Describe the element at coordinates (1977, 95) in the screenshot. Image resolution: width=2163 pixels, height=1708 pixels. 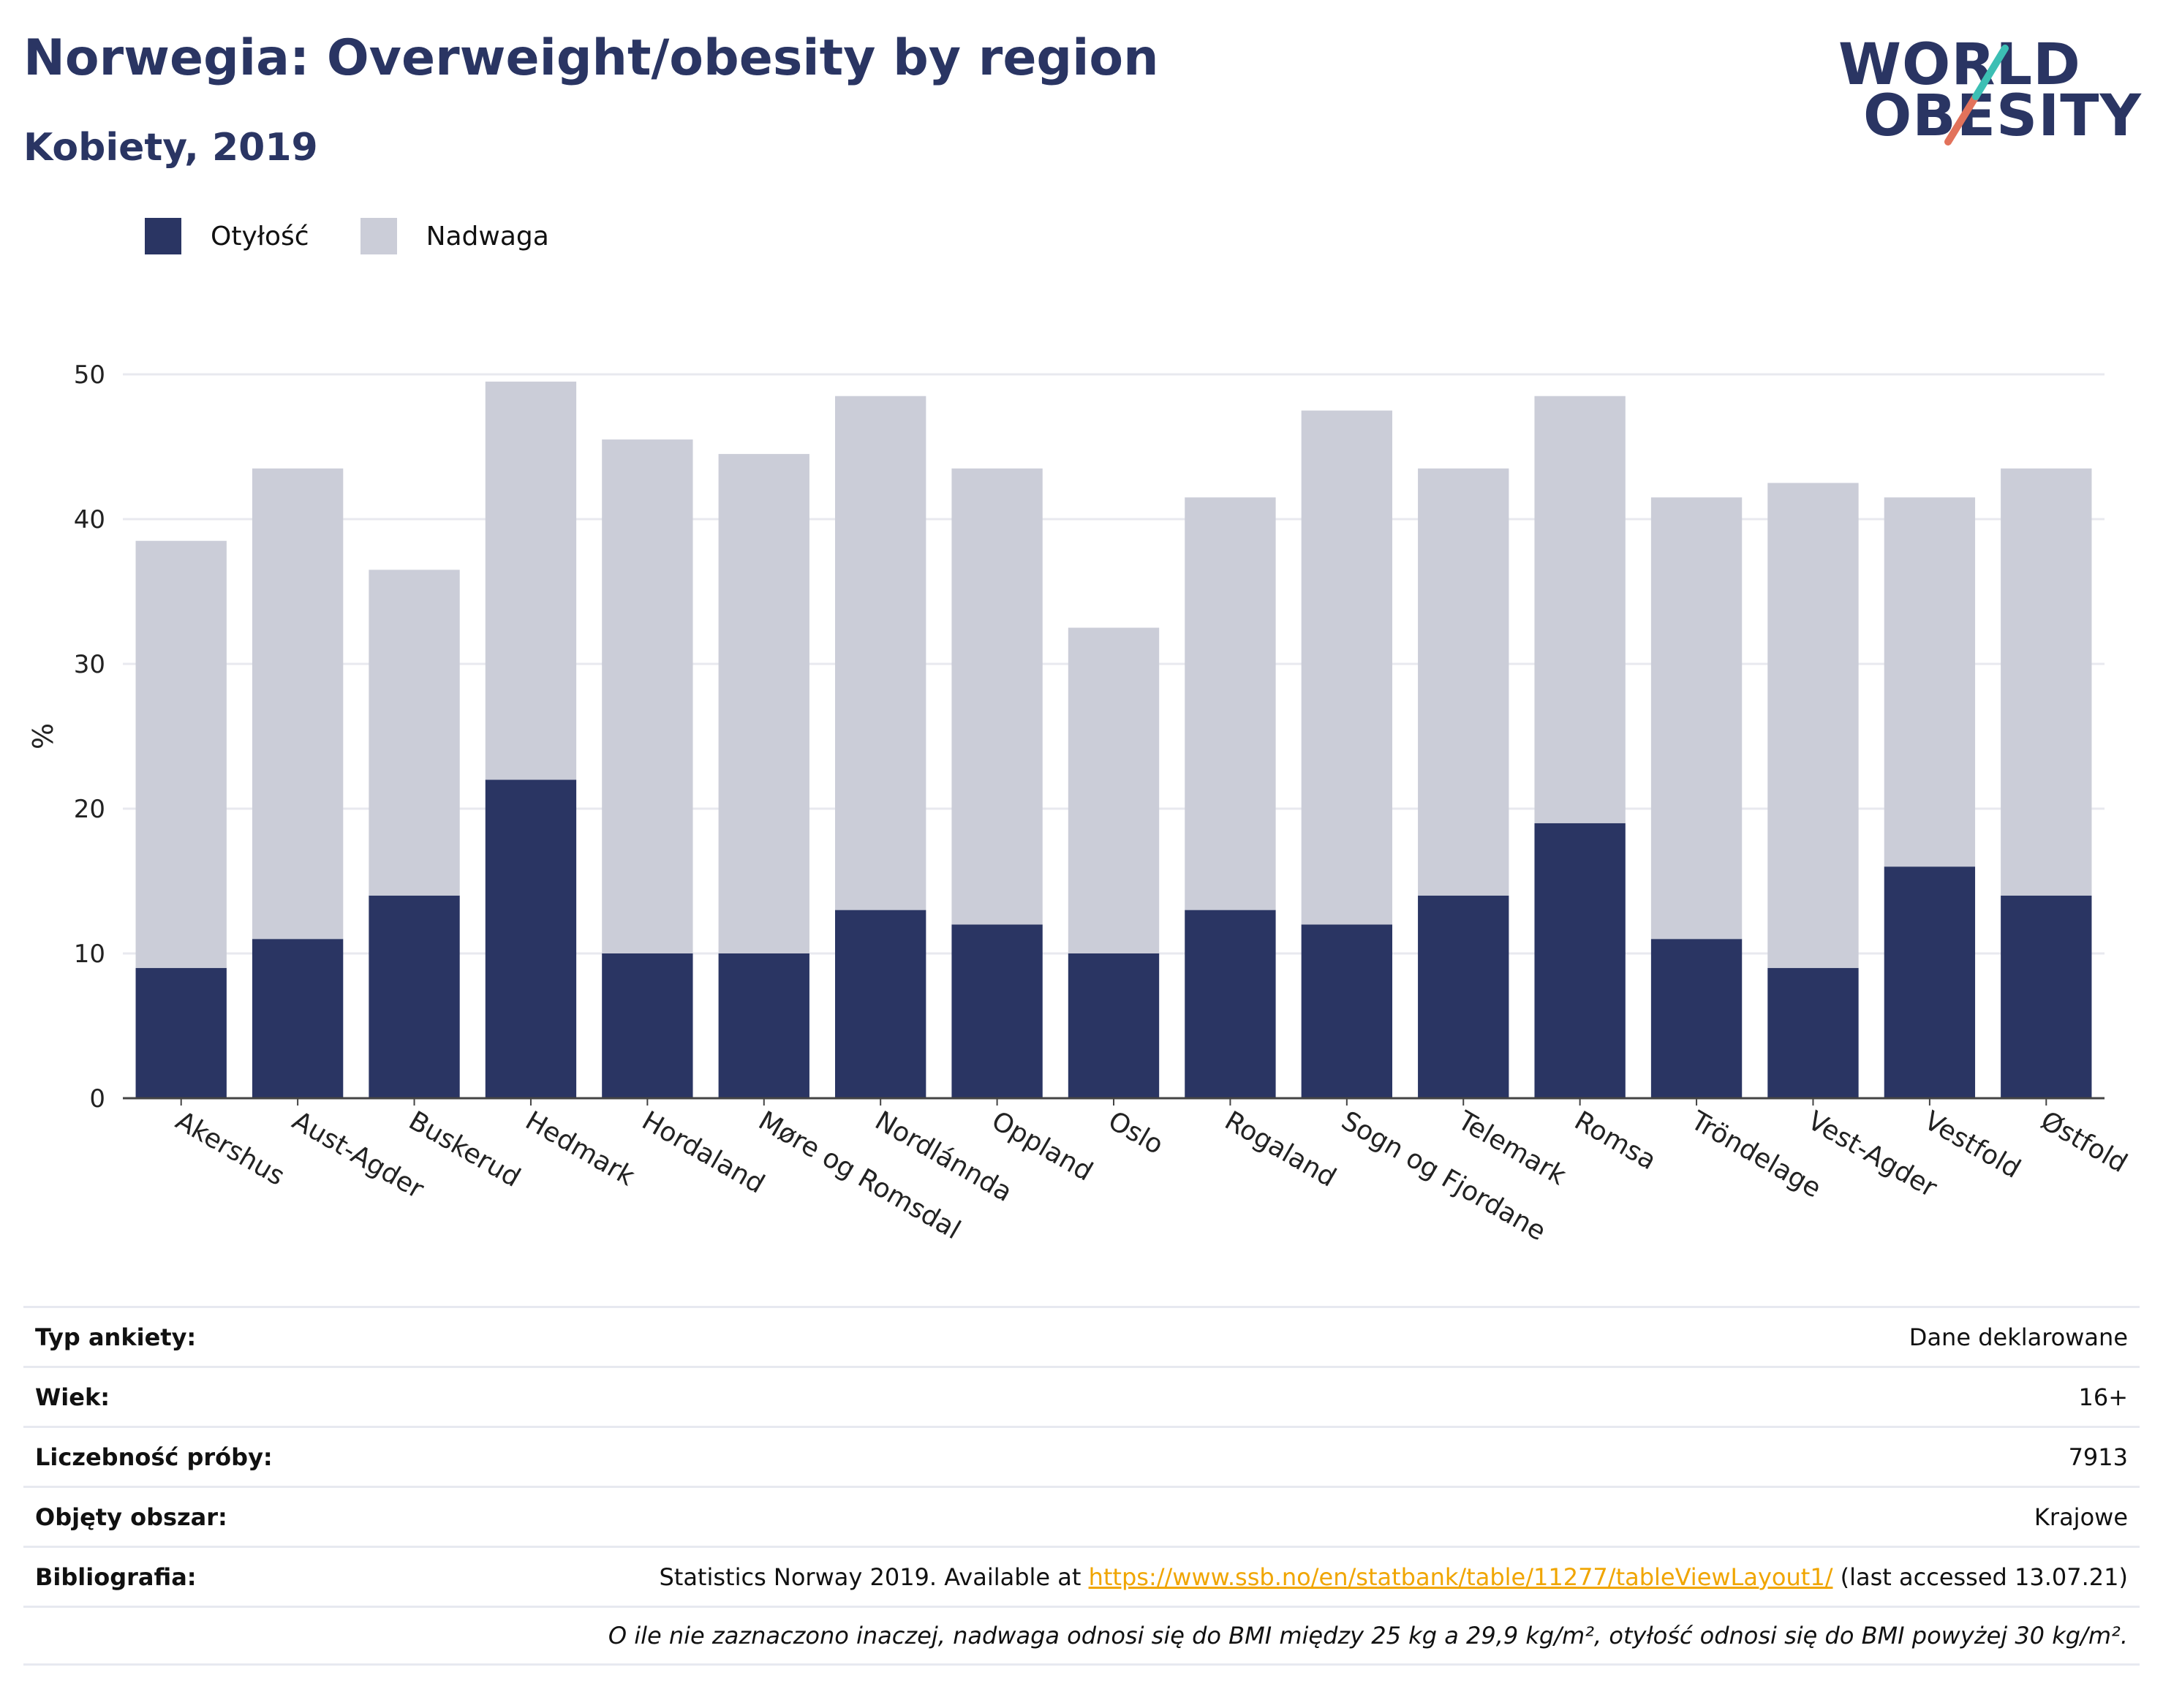
I see `logo-slash-icon` at that location.